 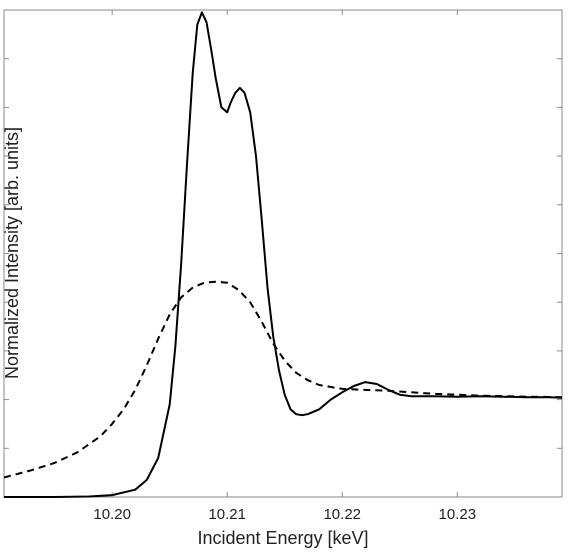 What do you see at coordinates (112, 514) in the screenshot?
I see `x-tick-label: 10.20` at bounding box center [112, 514].